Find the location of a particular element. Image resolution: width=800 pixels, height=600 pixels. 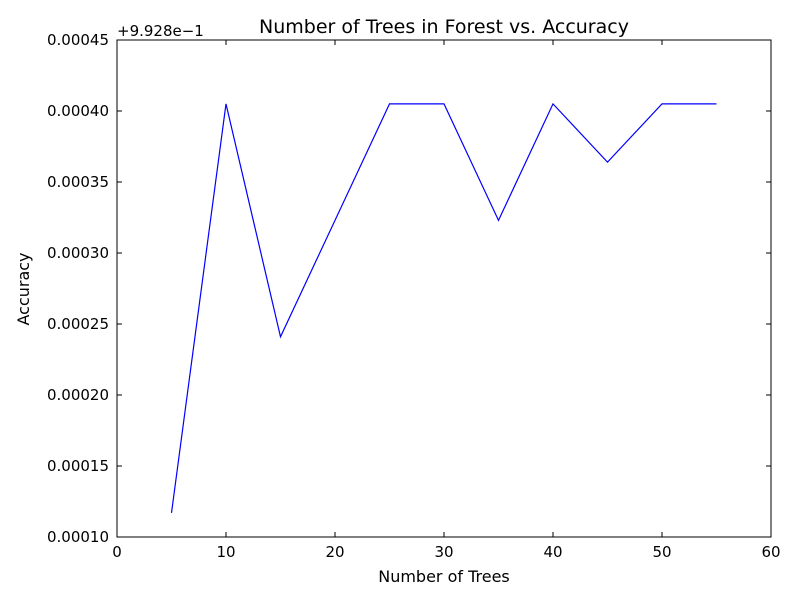

y-tick-label: 0.00020 is located at coordinates (78, 395).